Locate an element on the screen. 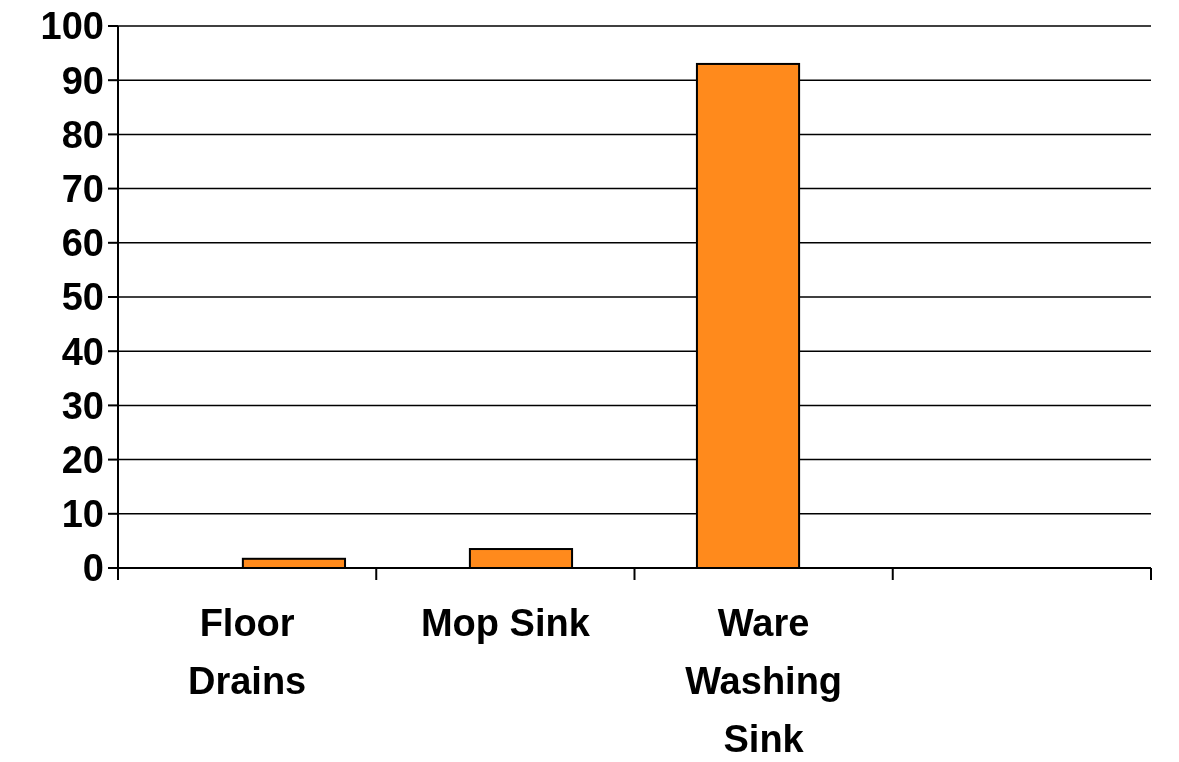 The image size is (1179, 762). y-tick-label: 50 is located at coordinates (82, 297).